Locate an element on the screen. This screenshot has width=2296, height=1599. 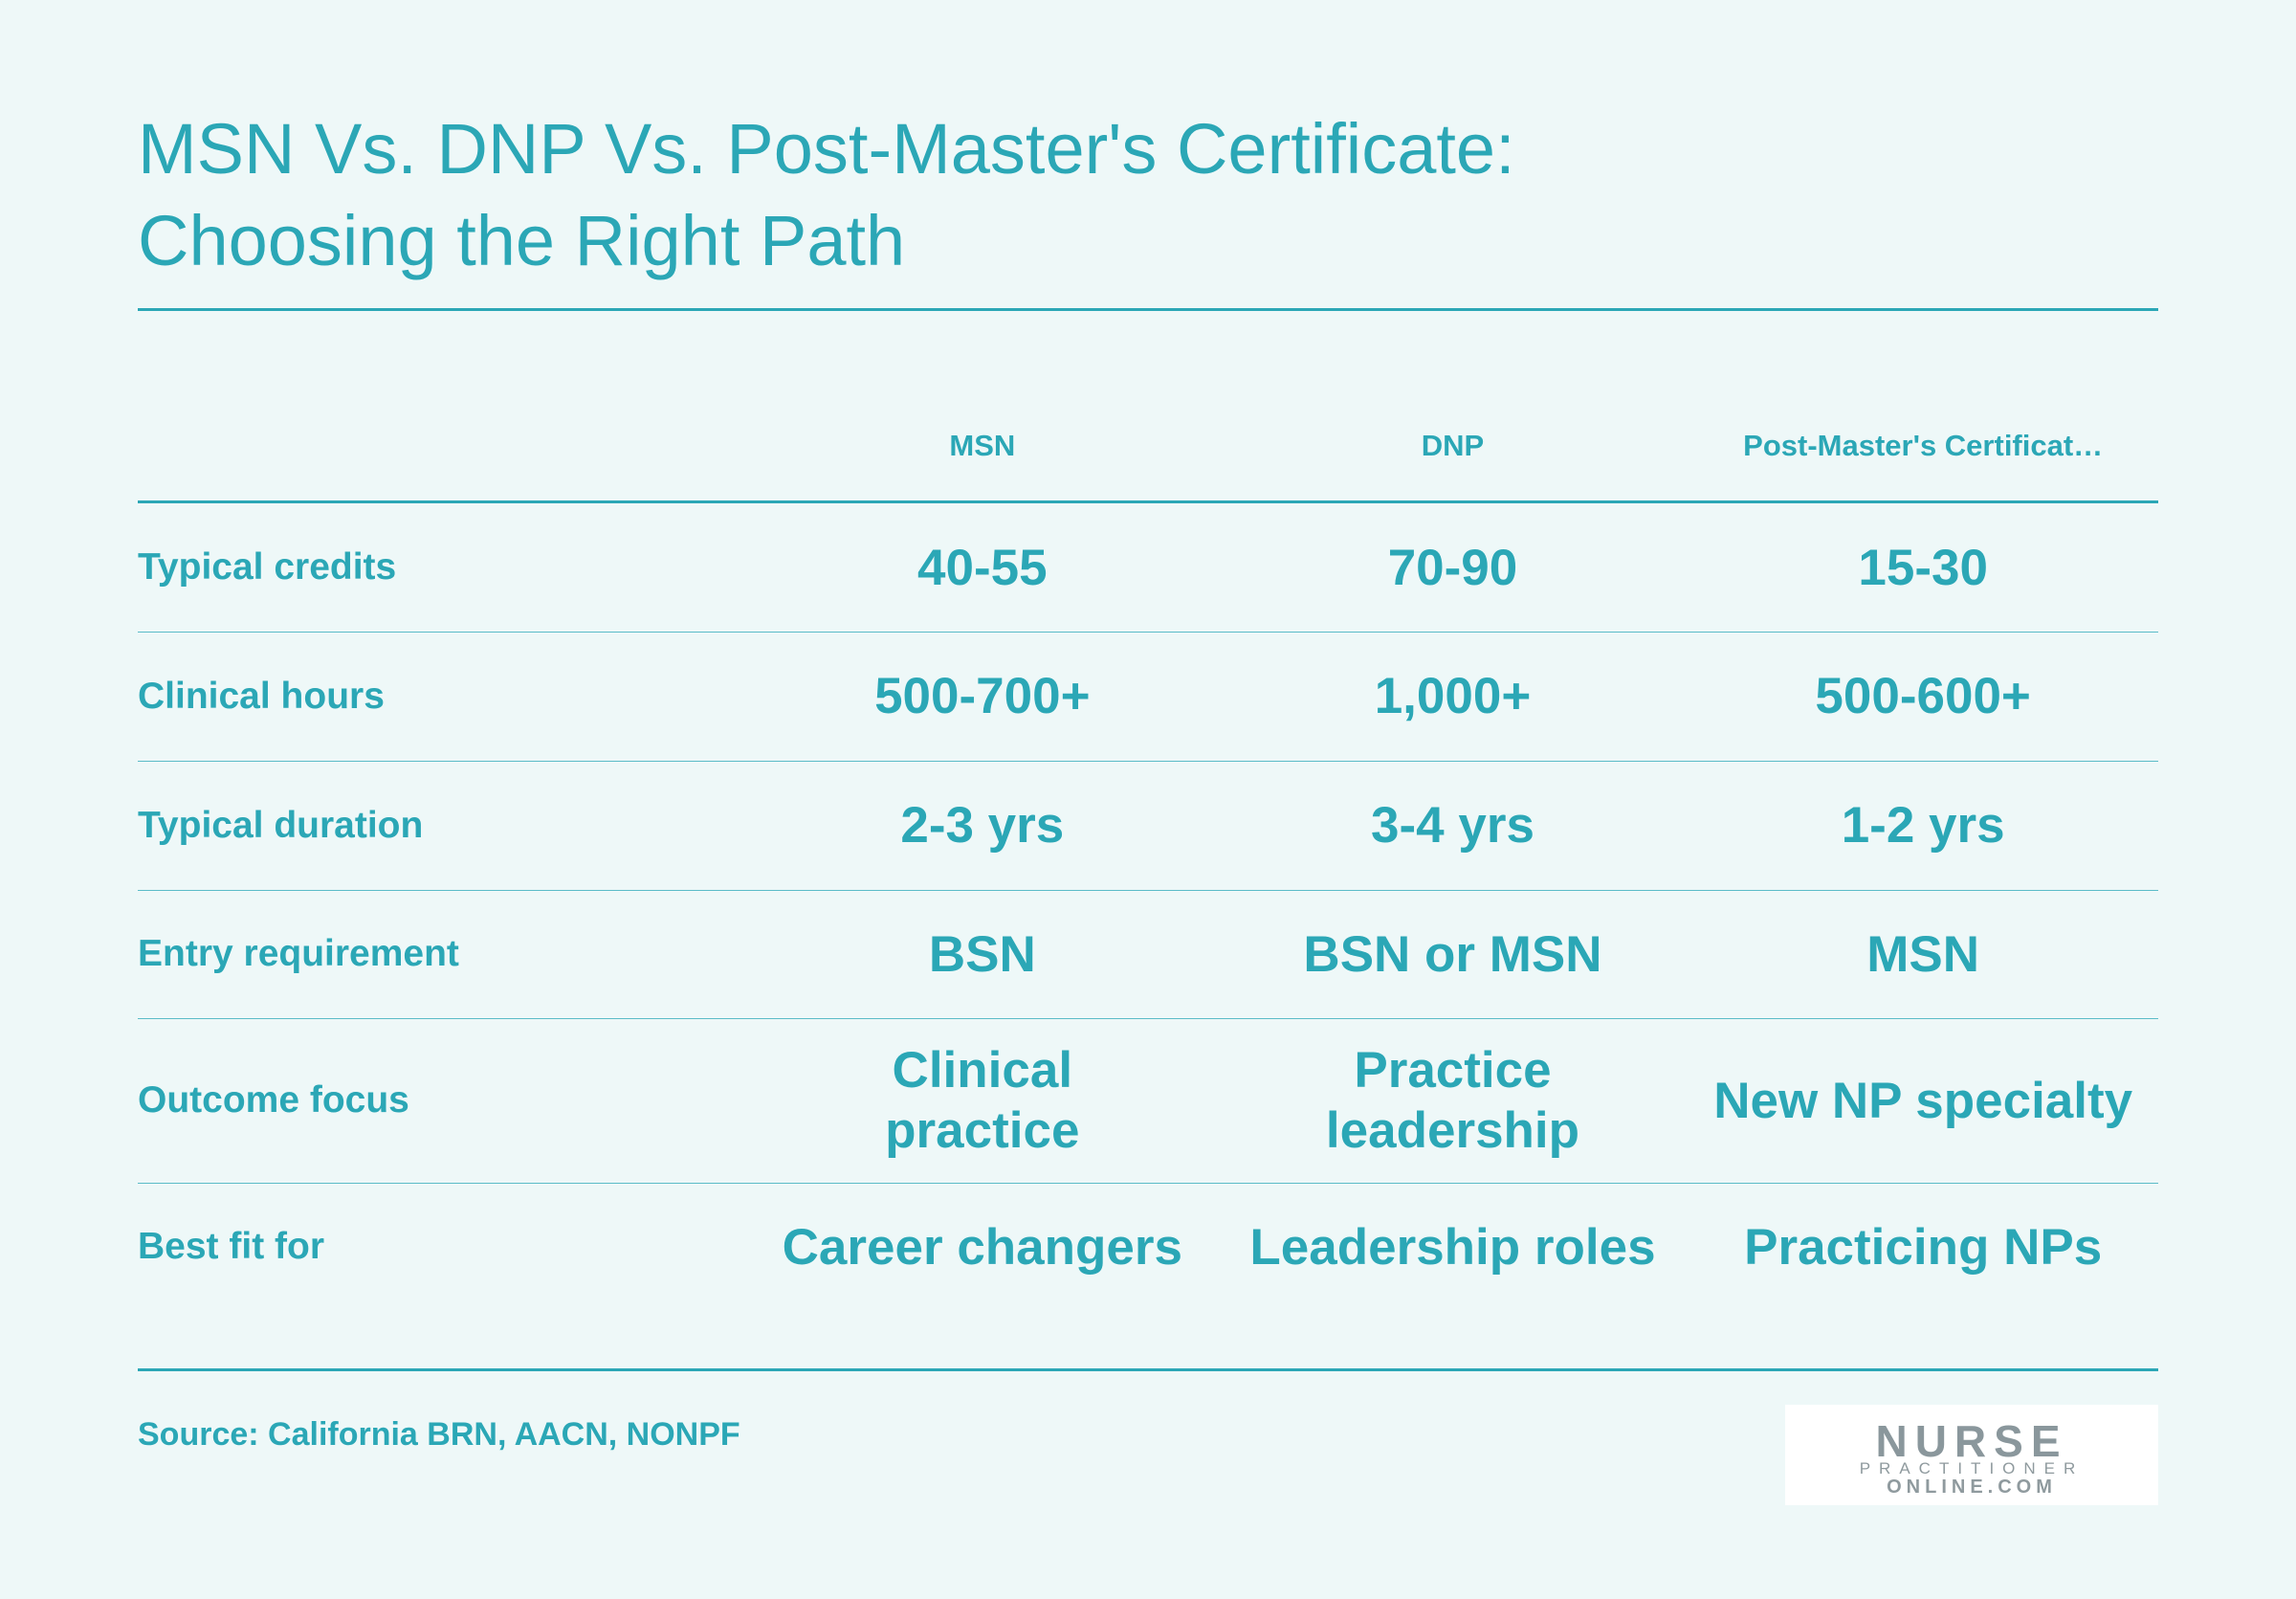
cell-text: 1-2 yrs is located at coordinates (1923, 825).